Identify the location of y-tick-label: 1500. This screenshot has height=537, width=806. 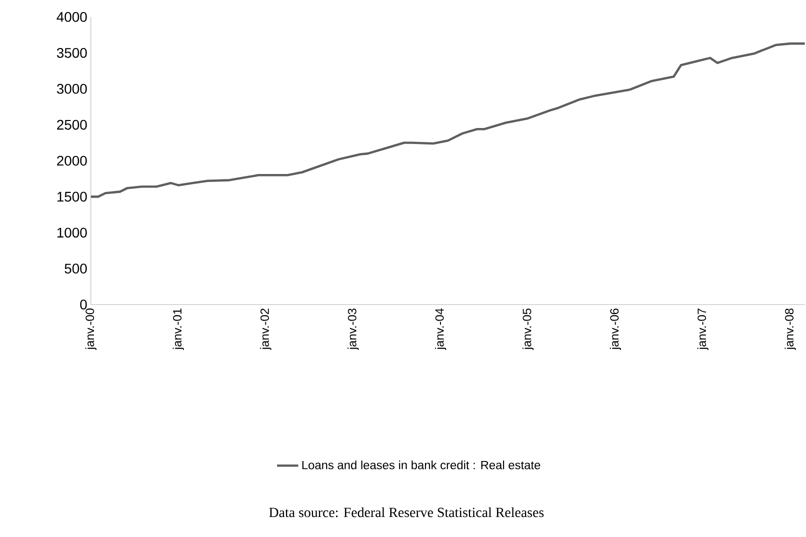
(72, 197).